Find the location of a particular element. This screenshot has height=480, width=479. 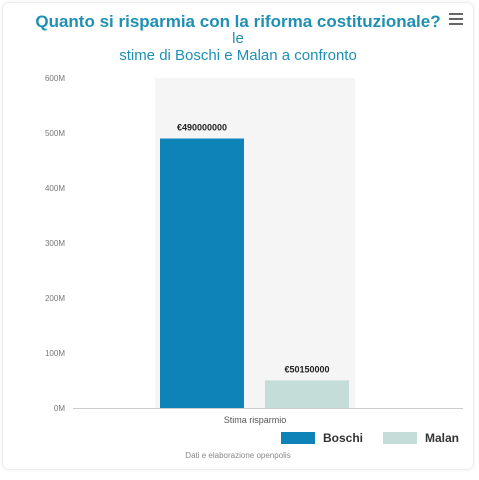

data-label-boschi: €490000000 is located at coordinates (202, 128).